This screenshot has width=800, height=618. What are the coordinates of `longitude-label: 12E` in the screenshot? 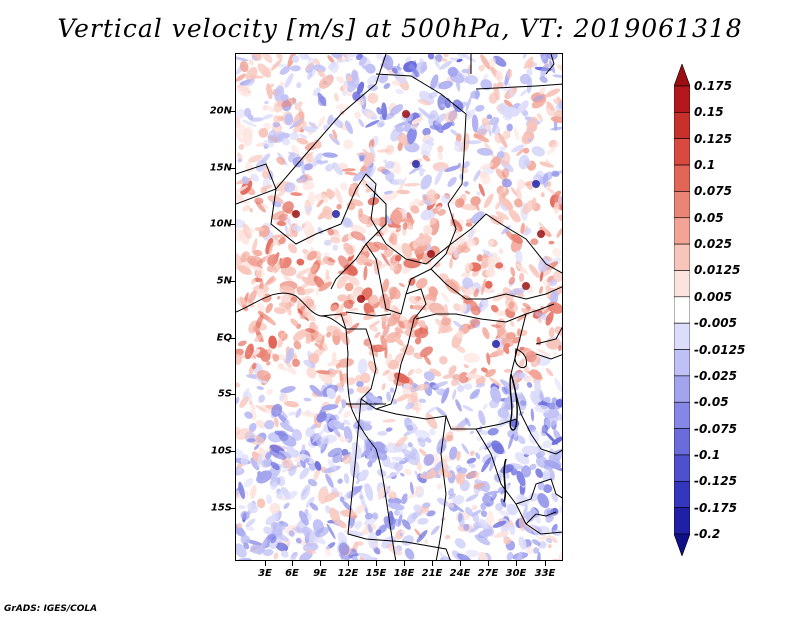 It's located at (348, 573).